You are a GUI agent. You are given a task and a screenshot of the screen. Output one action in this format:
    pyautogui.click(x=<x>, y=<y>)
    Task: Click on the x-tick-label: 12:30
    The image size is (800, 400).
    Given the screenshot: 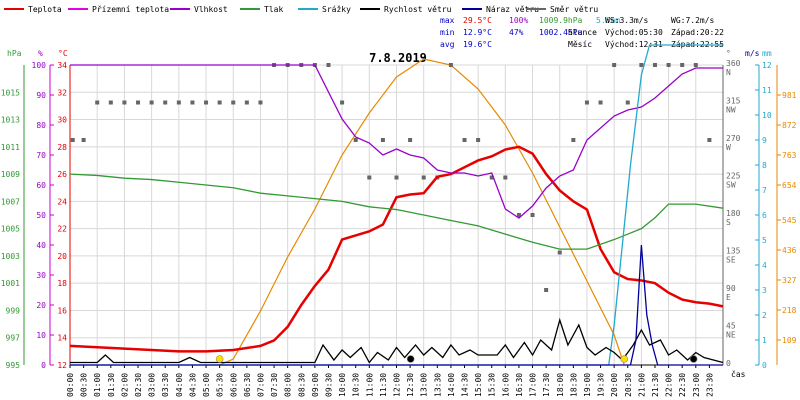 What is the action you would take?
    pyautogui.click(x=410, y=385)
    